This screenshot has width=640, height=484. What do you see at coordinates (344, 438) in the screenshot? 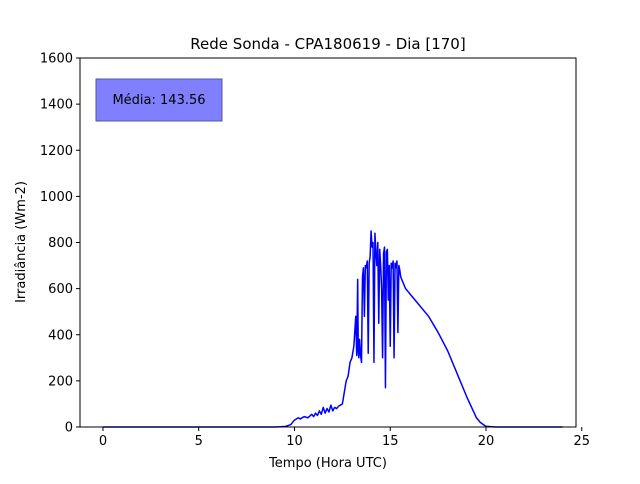
I see `x-axis-ticks: 0 5 10 15 20 25` at bounding box center [344, 438].